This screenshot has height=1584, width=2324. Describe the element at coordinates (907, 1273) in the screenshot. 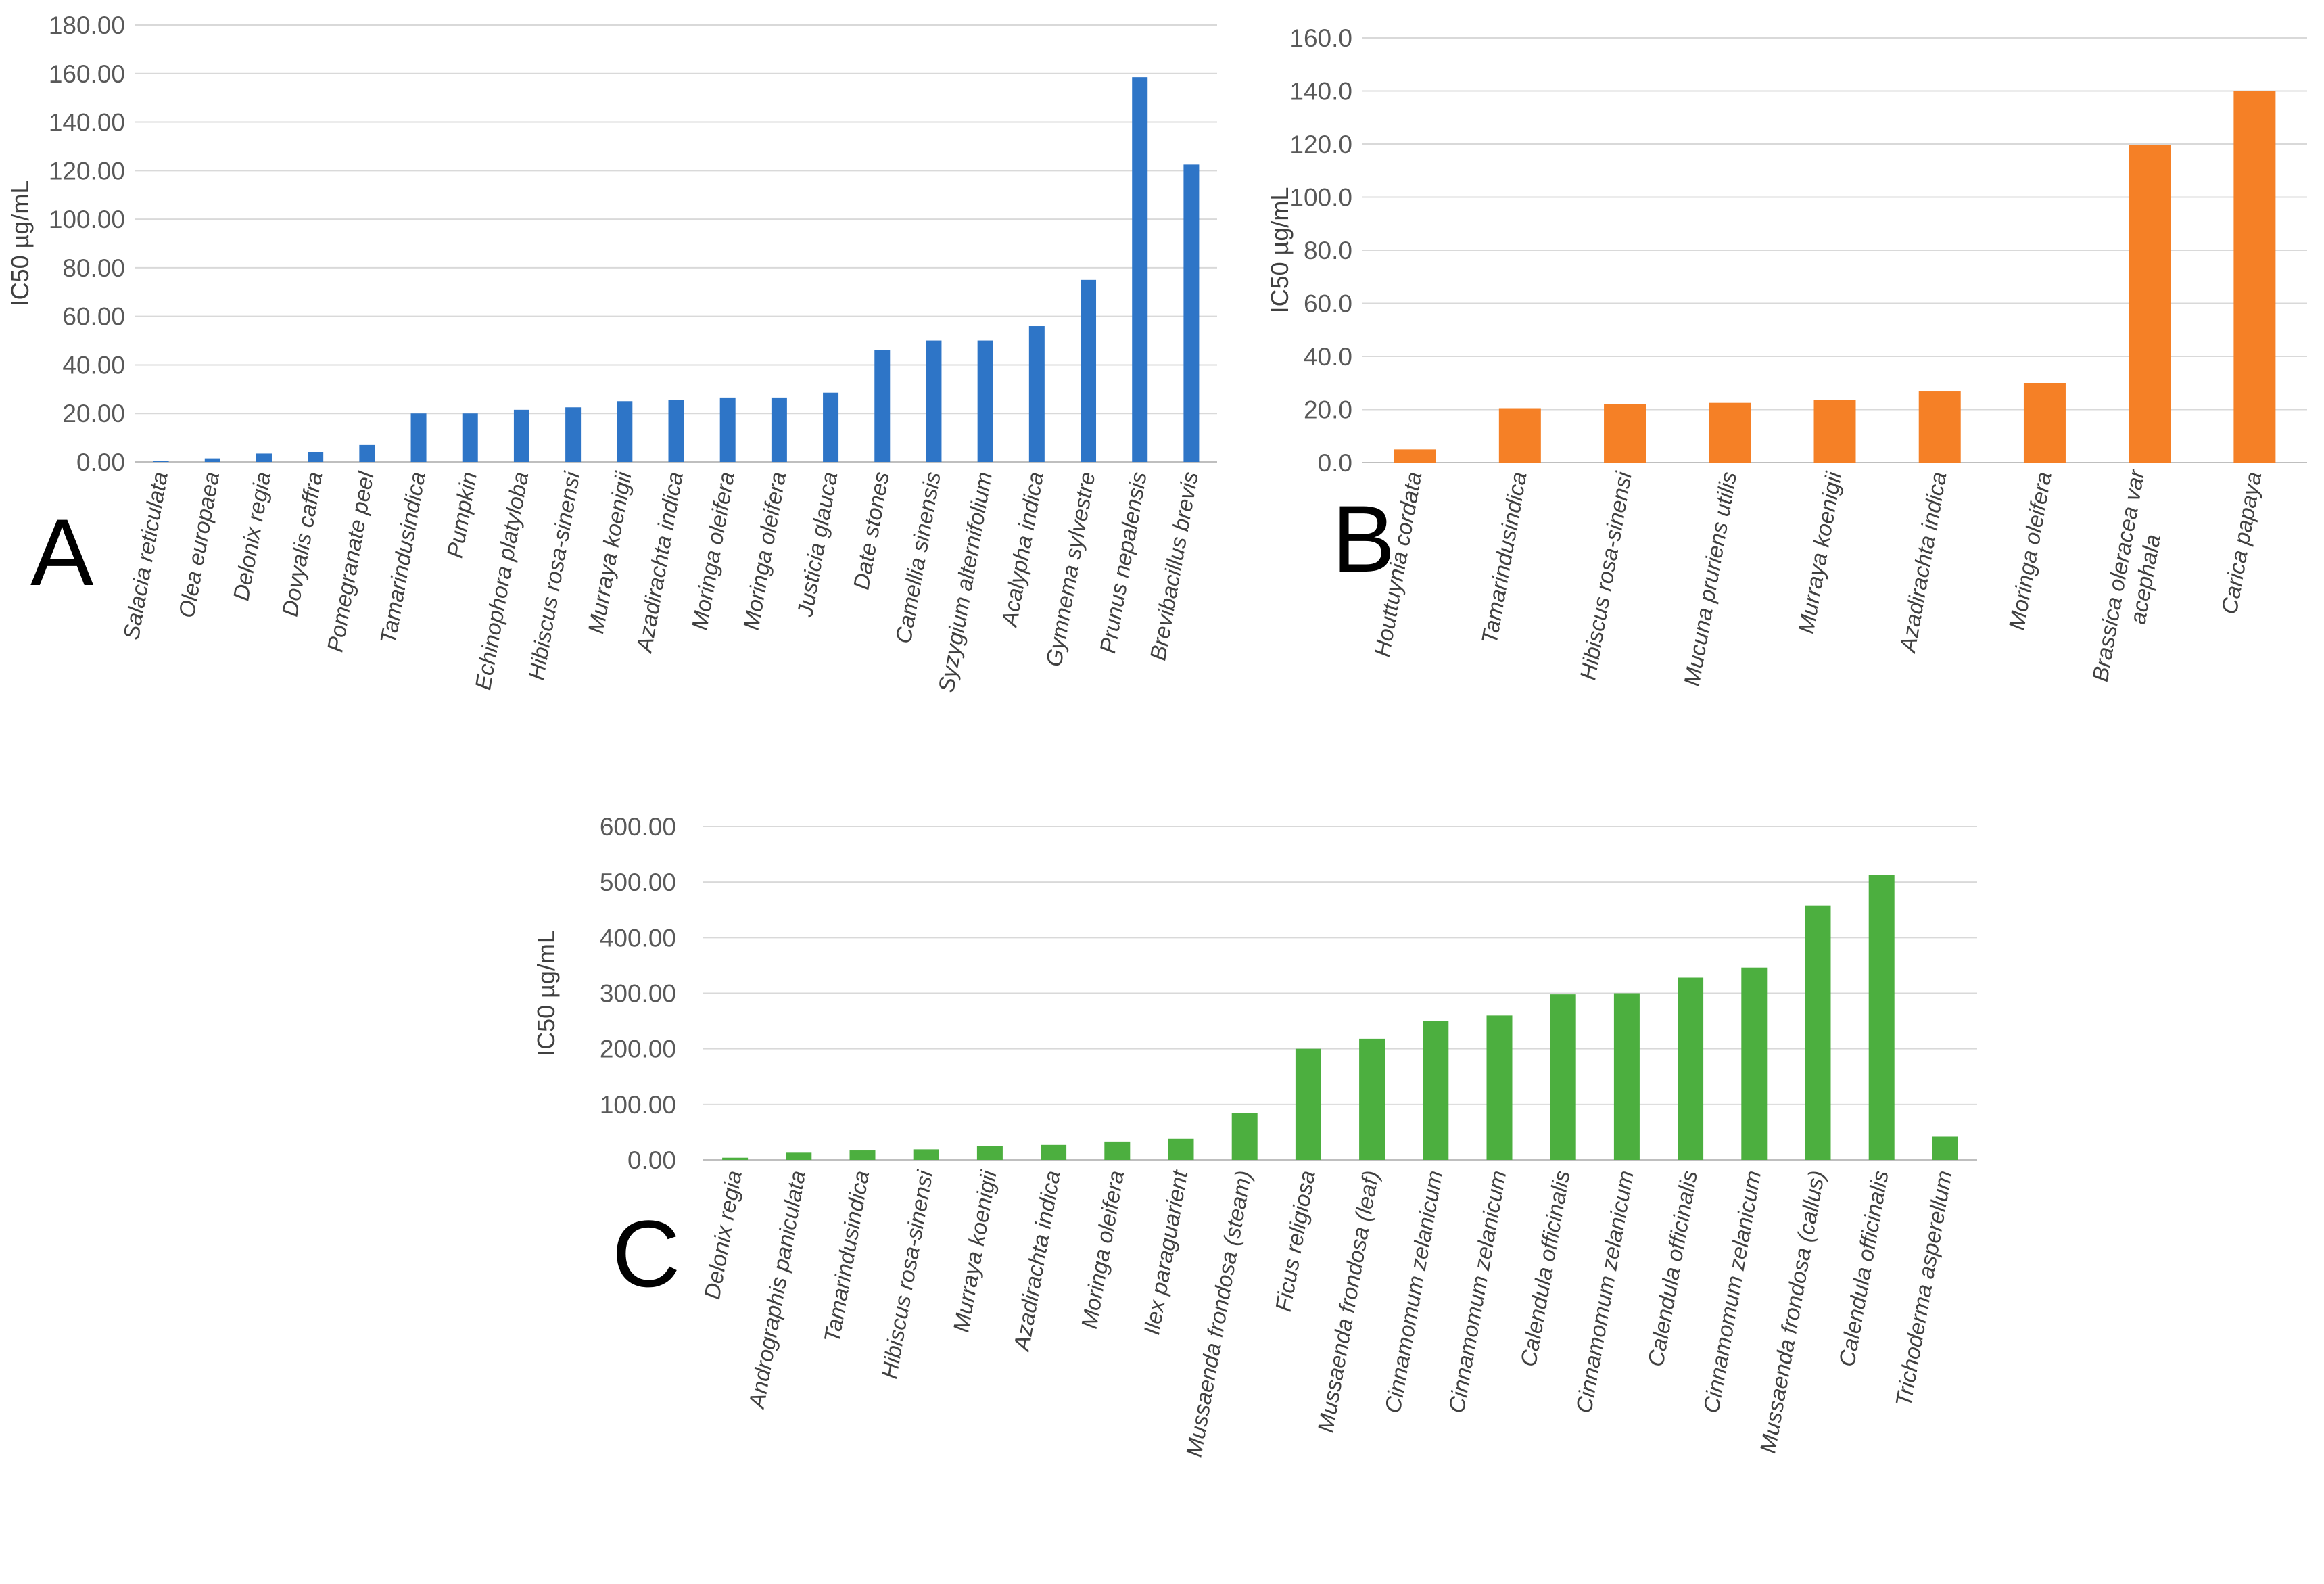

I see `chart-c-category-label: Hibiscus rosa-sinensi` at that location.